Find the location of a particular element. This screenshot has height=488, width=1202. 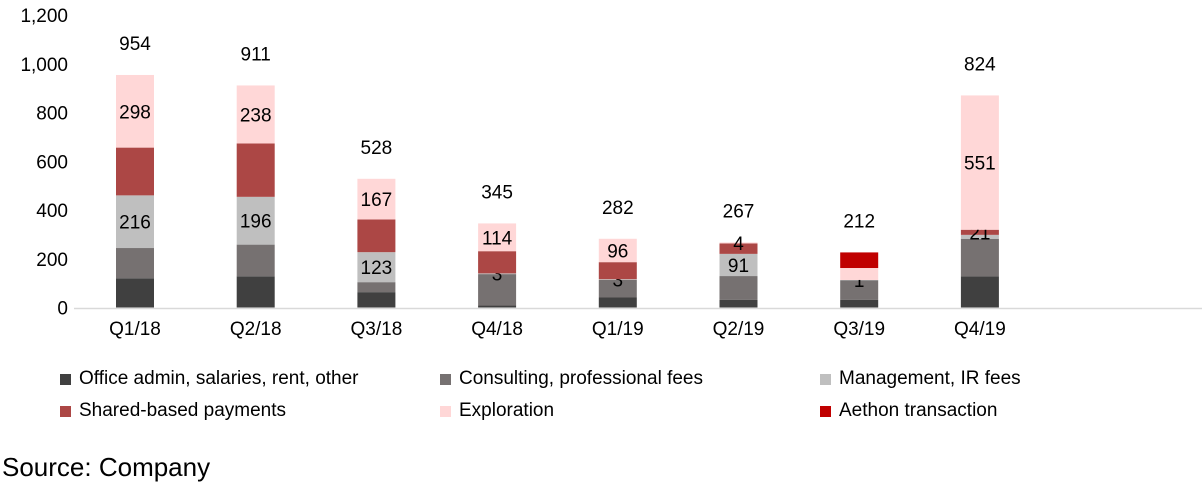

legend-item: Shared-based payments is located at coordinates (173, 411).